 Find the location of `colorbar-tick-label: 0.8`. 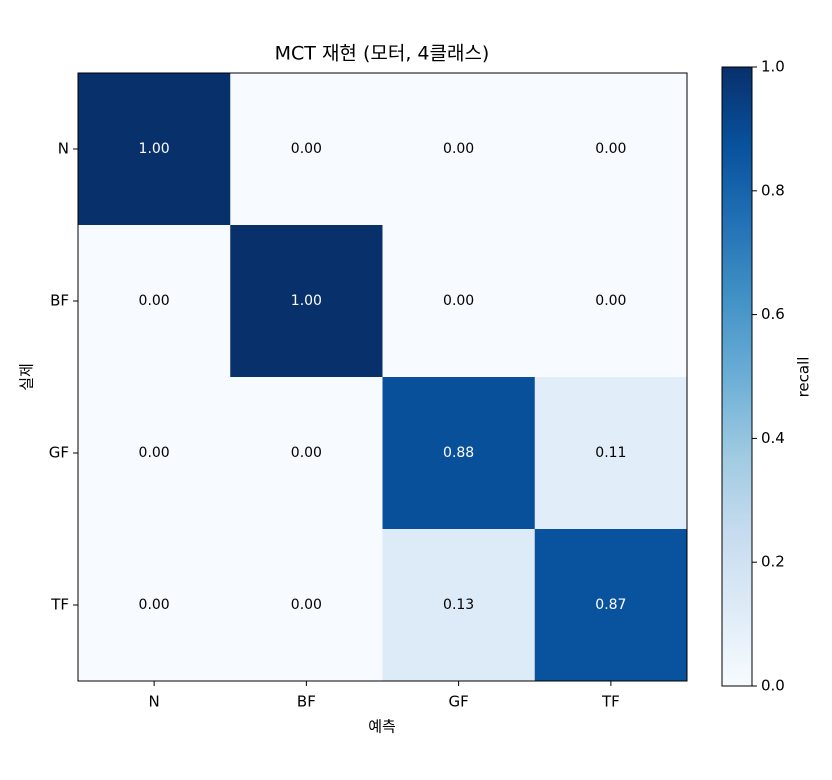

colorbar-tick-label: 0.8 is located at coordinates (773, 190).